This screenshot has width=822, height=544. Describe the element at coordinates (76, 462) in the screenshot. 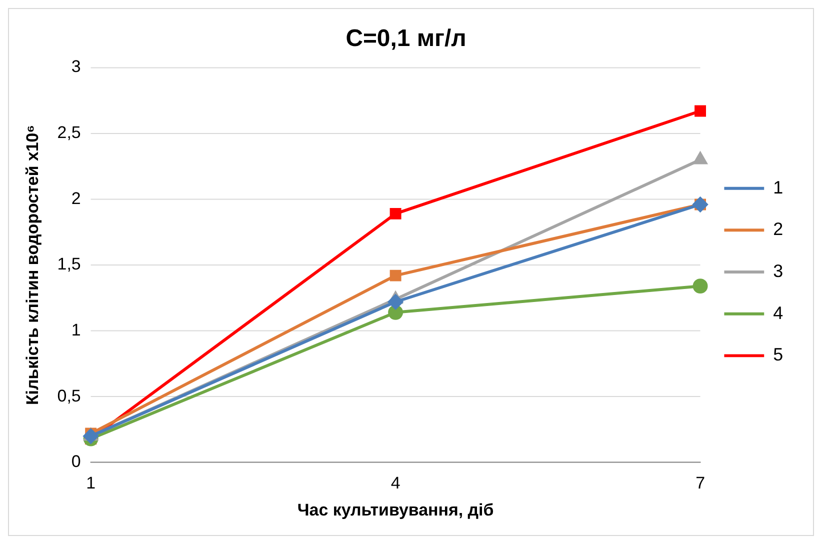

I see `y-tick-label: 0` at that location.